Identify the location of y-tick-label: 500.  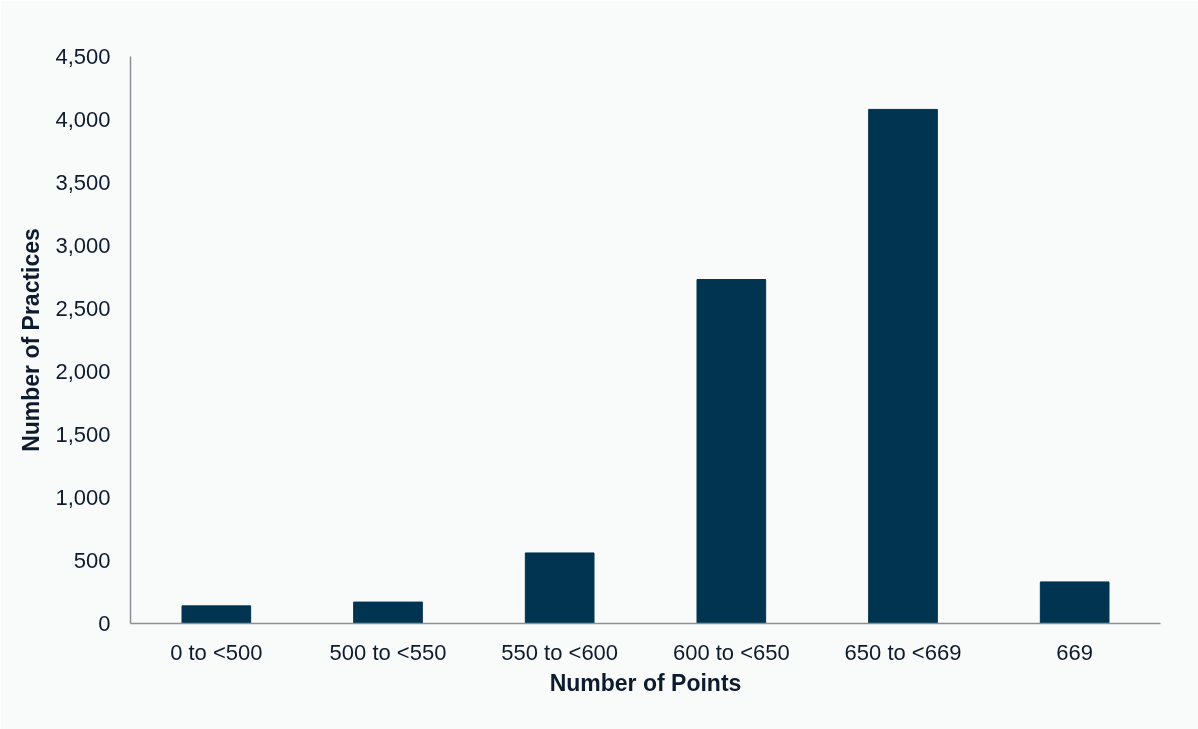
(92, 560).